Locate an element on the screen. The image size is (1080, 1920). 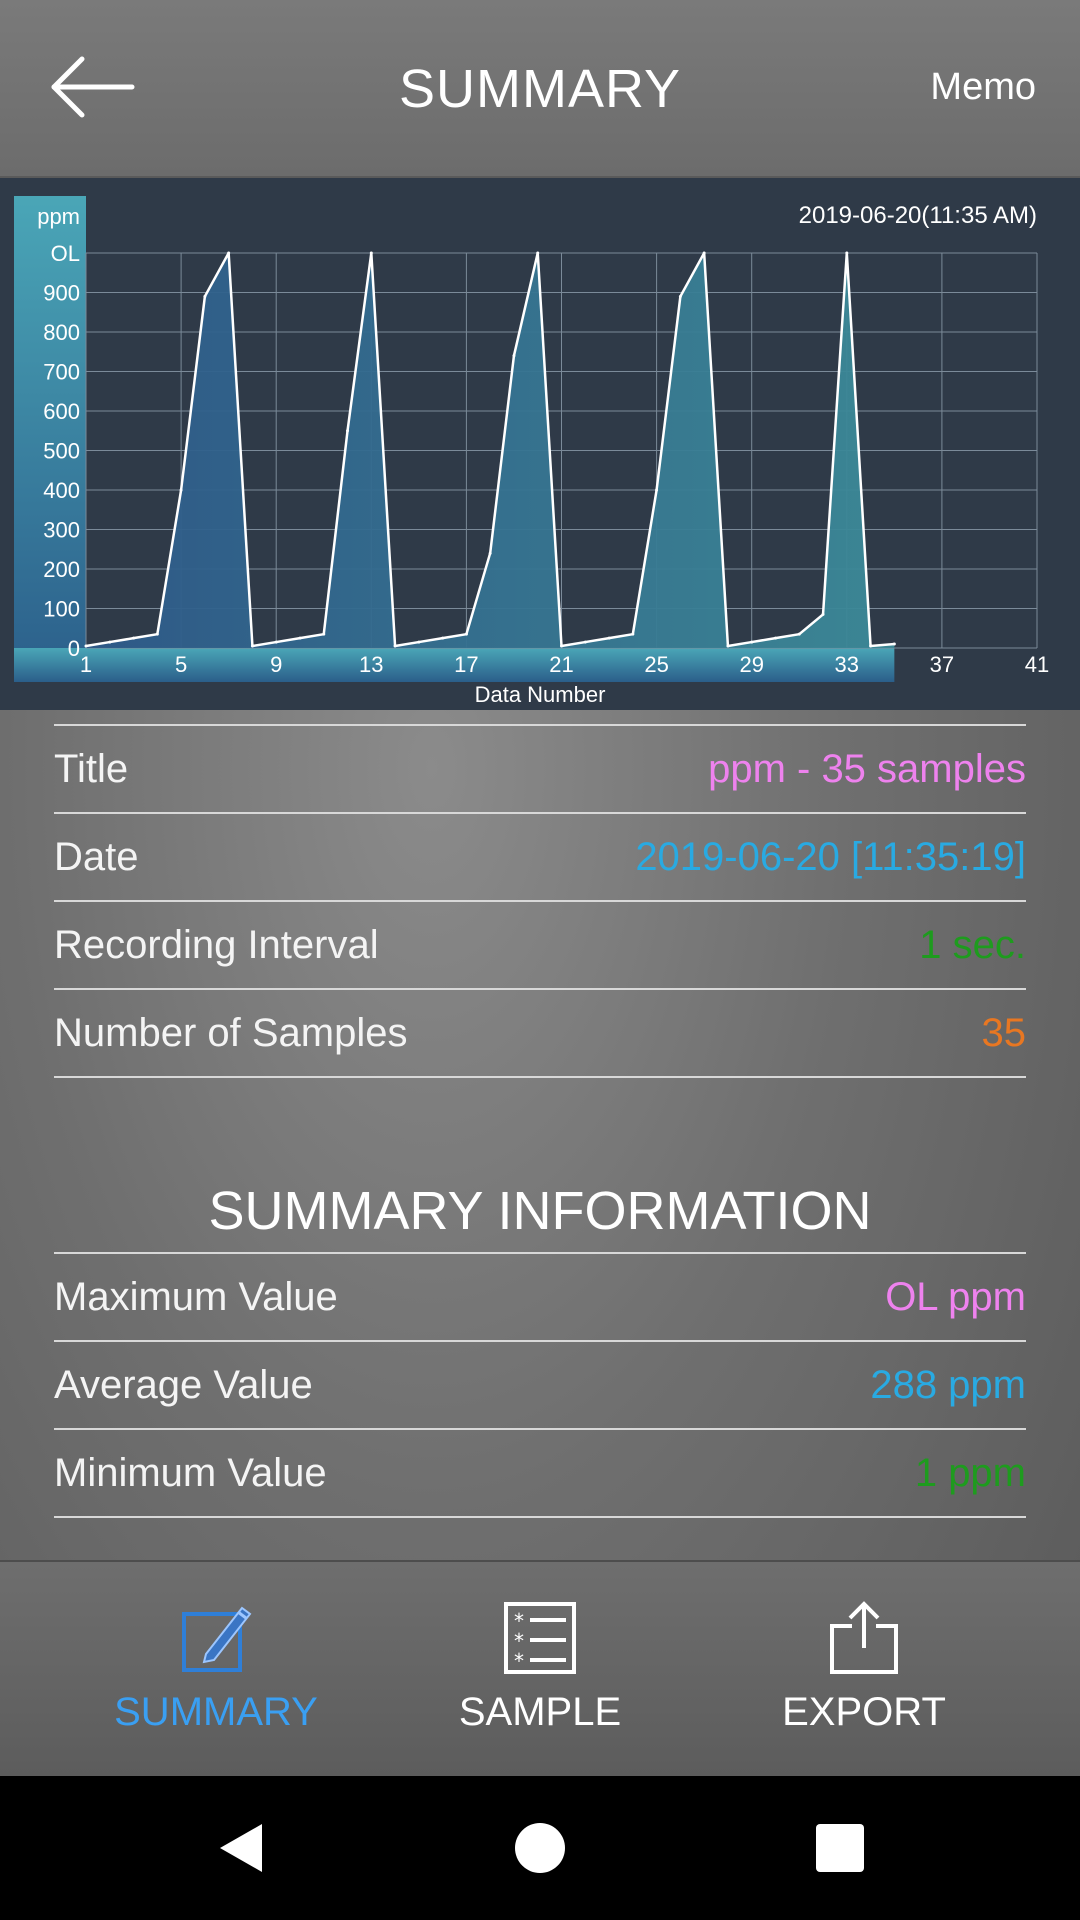
system-nav-bar is located at coordinates (540, 1848).